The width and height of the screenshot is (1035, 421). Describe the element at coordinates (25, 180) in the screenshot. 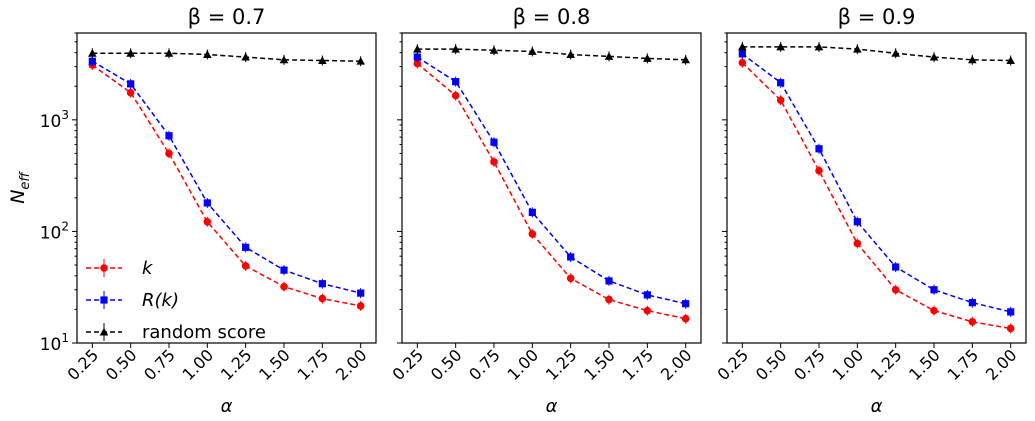

I see `y-axis-label-sub: eff` at that location.